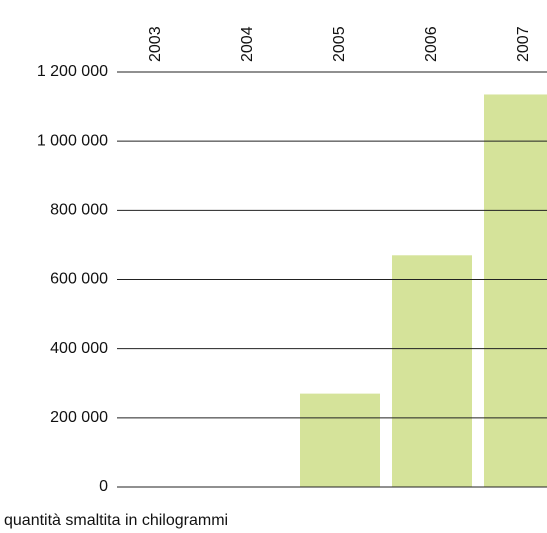 The height and width of the screenshot is (533, 547). What do you see at coordinates (431, 44) in the screenshot?
I see `x-tick-label: 2006` at bounding box center [431, 44].